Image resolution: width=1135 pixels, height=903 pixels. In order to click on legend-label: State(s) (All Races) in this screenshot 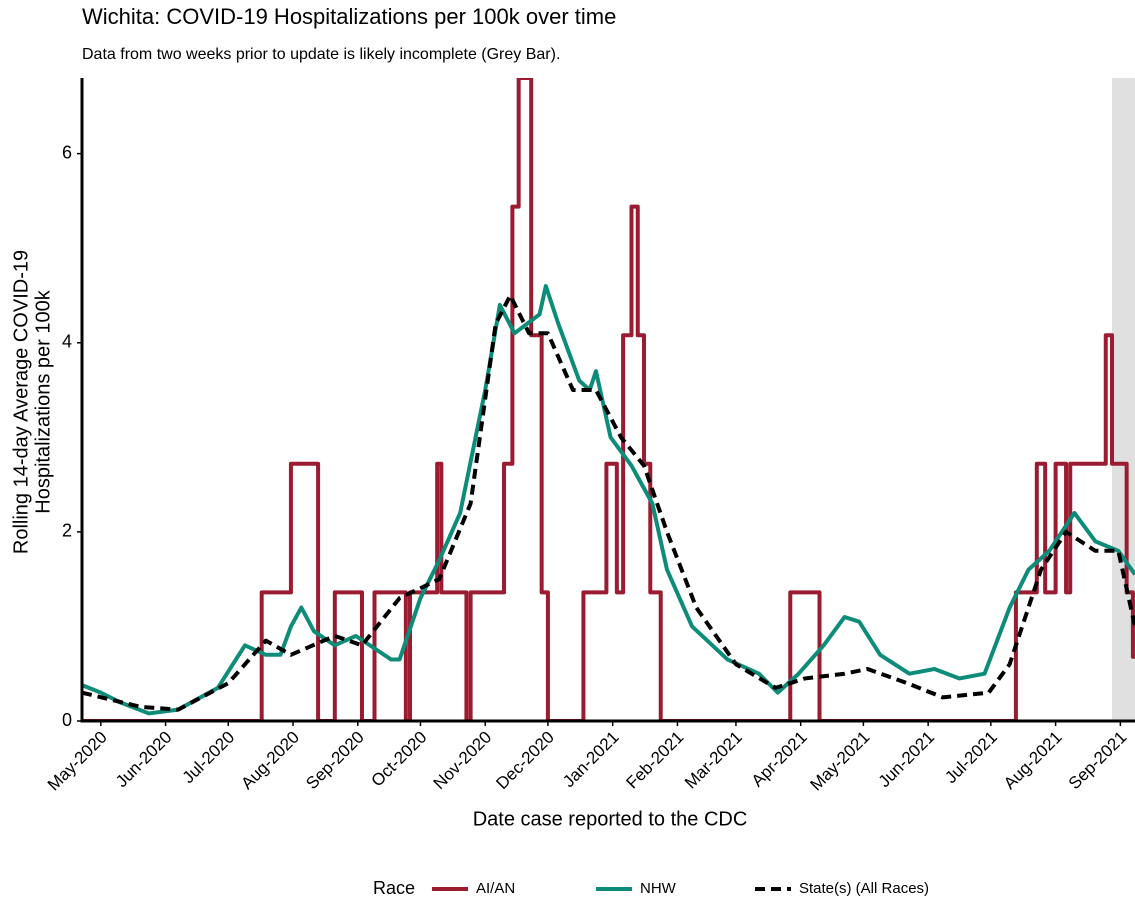, I will do `click(864, 888)`.